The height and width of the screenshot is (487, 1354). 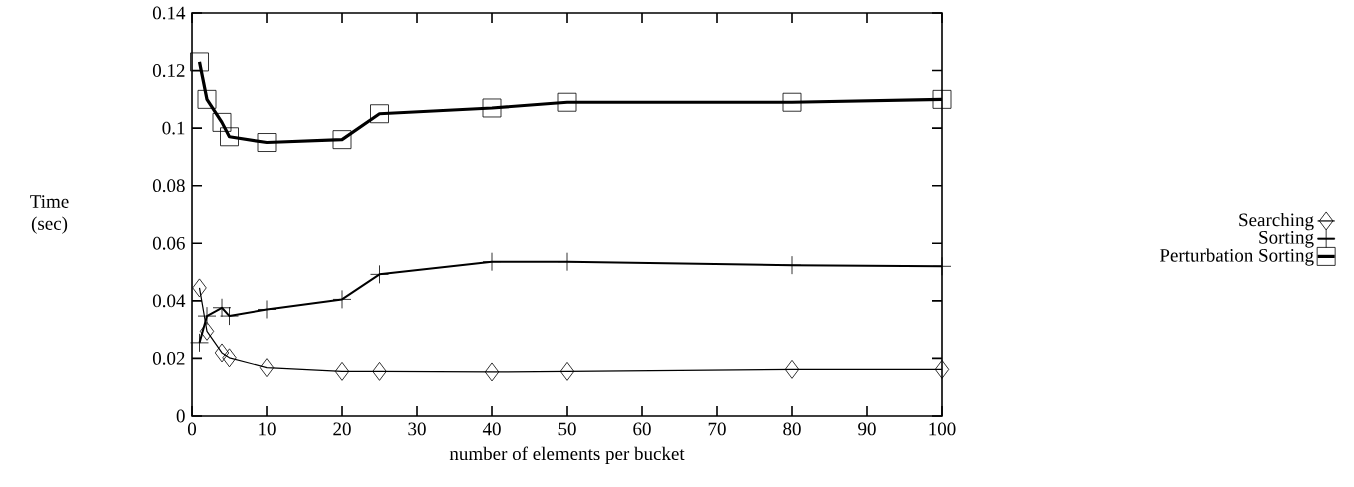 What do you see at coordinates (567, 455) in the screenshot?
I see `x-axis-title: number of elements per bucket` at bounding box center [567, 455].